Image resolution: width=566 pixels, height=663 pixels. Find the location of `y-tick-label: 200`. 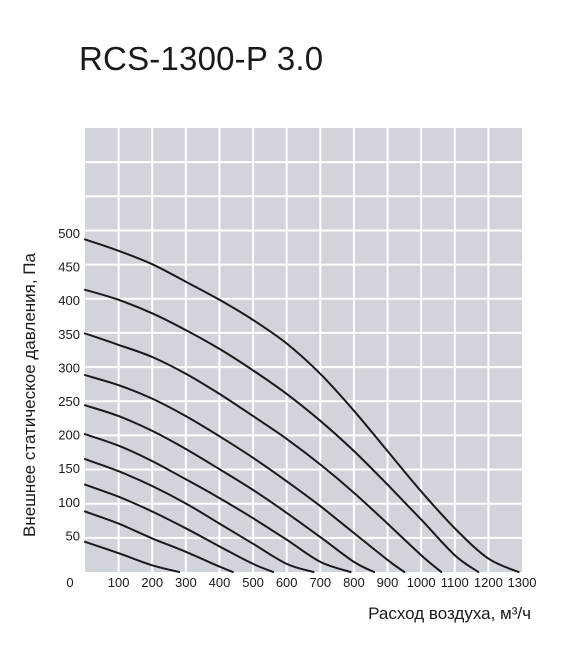

y-tick-label: 200 is located at coordinates (69, 435).